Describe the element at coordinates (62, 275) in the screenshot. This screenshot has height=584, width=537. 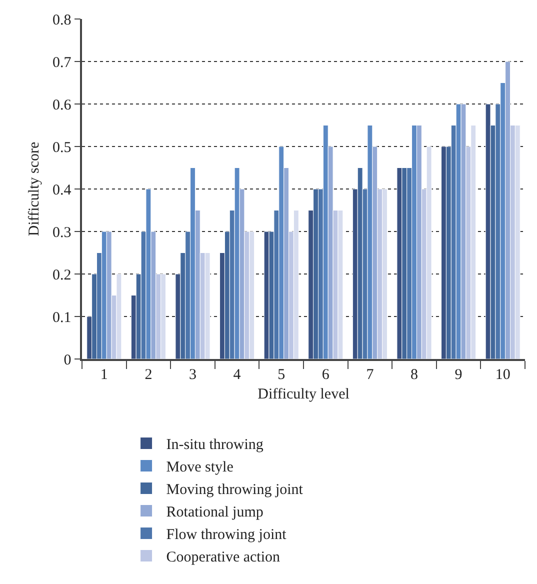
I see `y-tick-label: 0.2` at that location.